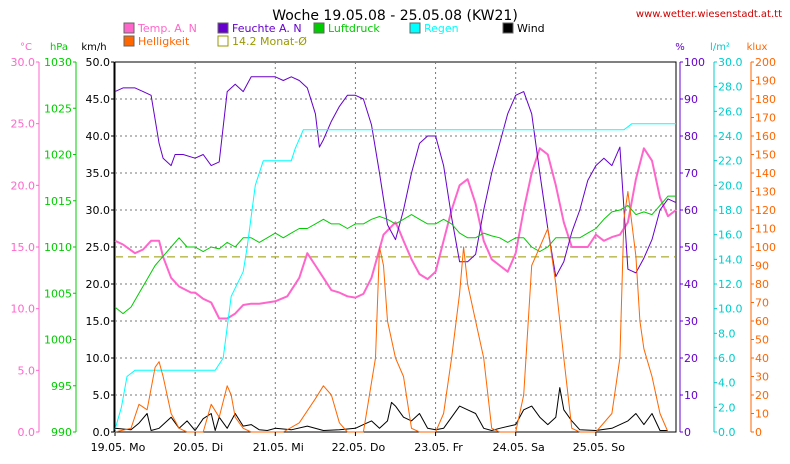  What do you see at coordinates (98, 173) in the screenshot?
I see `wind-tick-label: 35.0` at bounding box center [98, 173].